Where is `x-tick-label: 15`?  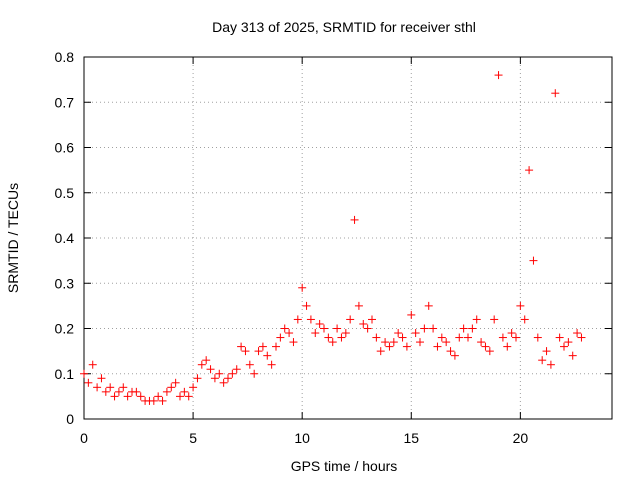
x-tick-label: 15 is located at coordinates (411, 438).